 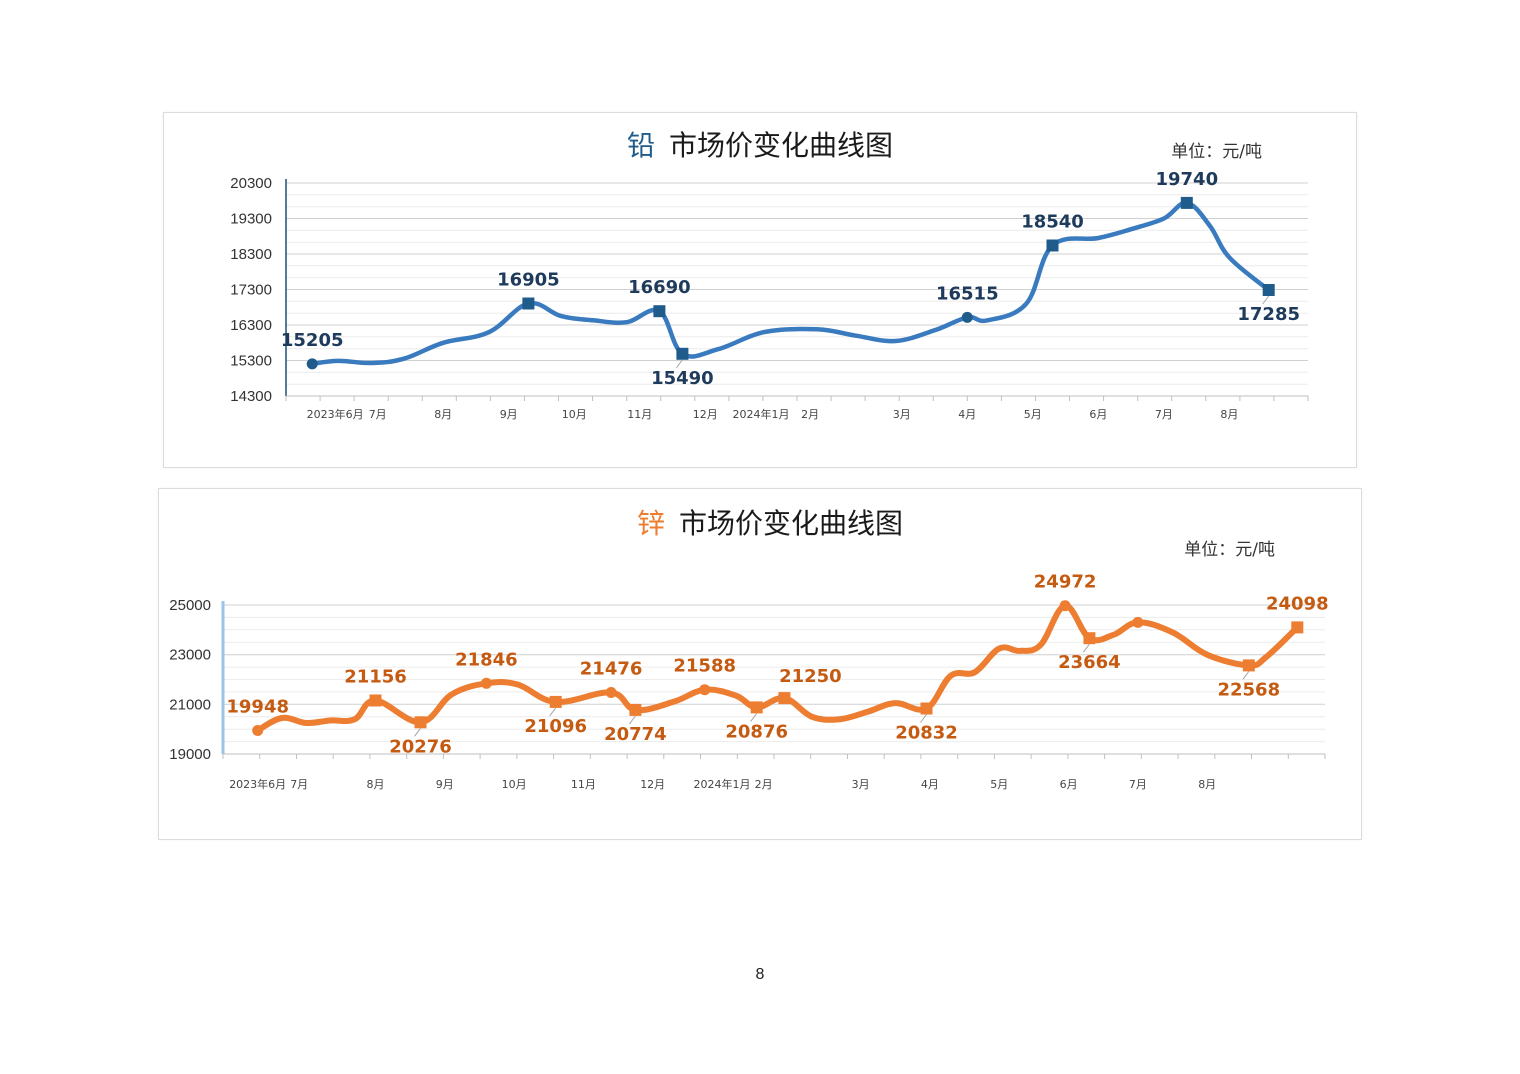 I want to click on y-tick-label: 16300, so click(x=251, y=325).